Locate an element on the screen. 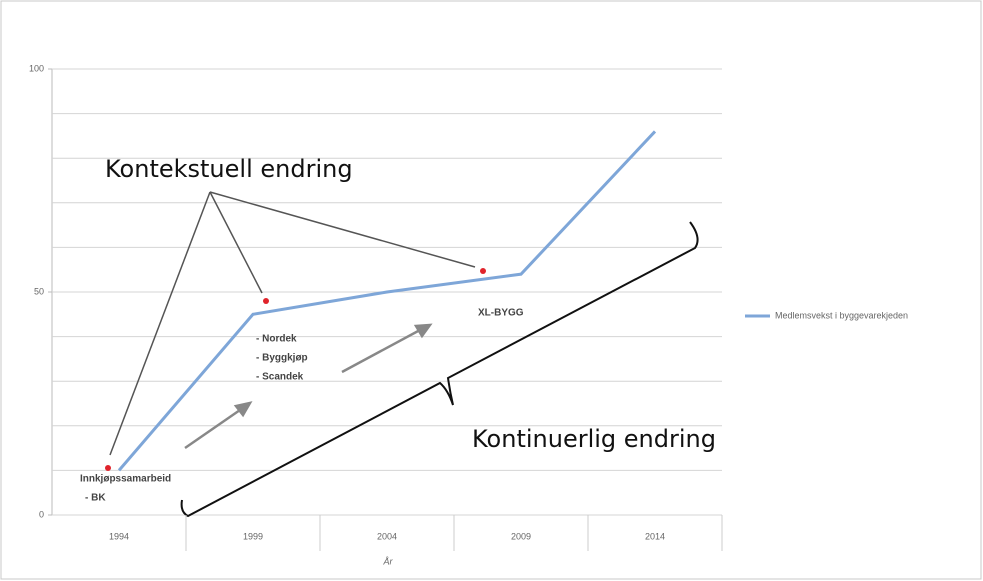  annotation: Innkjøpssamarbeid is located at coordinates (125, 479).